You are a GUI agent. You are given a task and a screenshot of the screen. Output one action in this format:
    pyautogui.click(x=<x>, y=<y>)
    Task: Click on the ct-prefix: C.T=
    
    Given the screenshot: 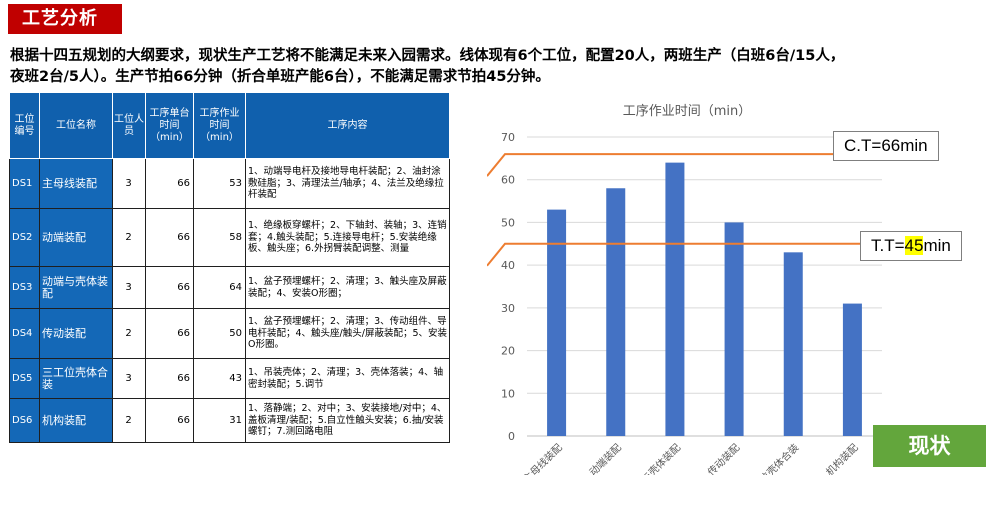 What is the action you would take?
    pyautogui.click(x=863, y=145)
    